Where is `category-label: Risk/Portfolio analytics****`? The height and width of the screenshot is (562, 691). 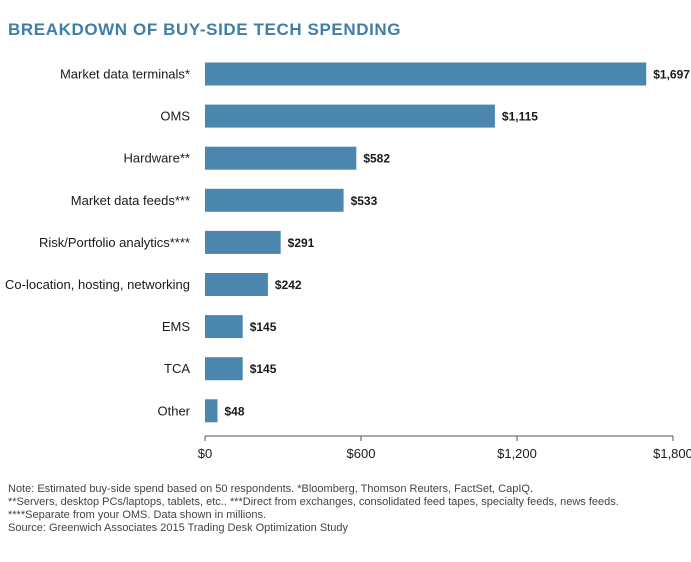
category-label: Risk/Portfolio analytics**** is located at coordinates (114, 242).